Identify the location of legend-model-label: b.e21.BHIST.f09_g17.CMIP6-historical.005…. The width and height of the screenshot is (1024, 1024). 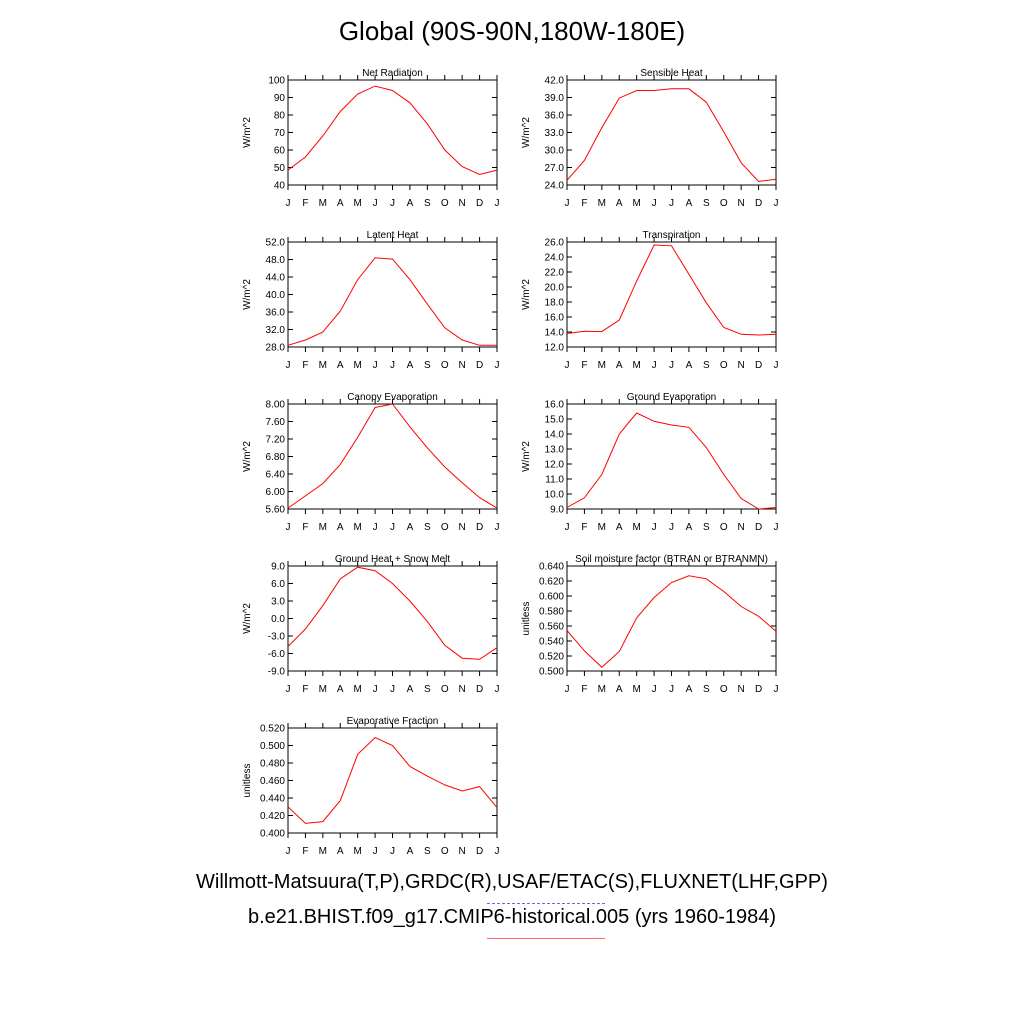
(512, 917).